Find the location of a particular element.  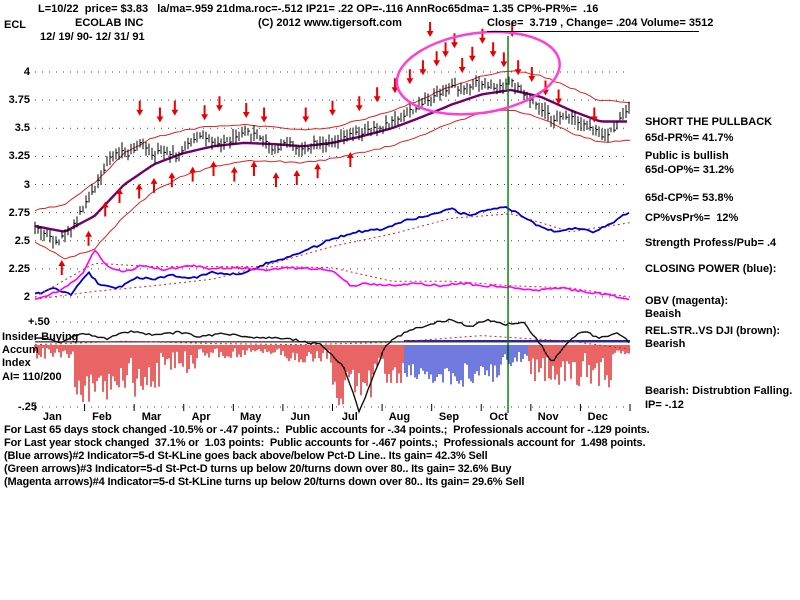

insider-label: Insider Buying is located at coordinates (40, 337).